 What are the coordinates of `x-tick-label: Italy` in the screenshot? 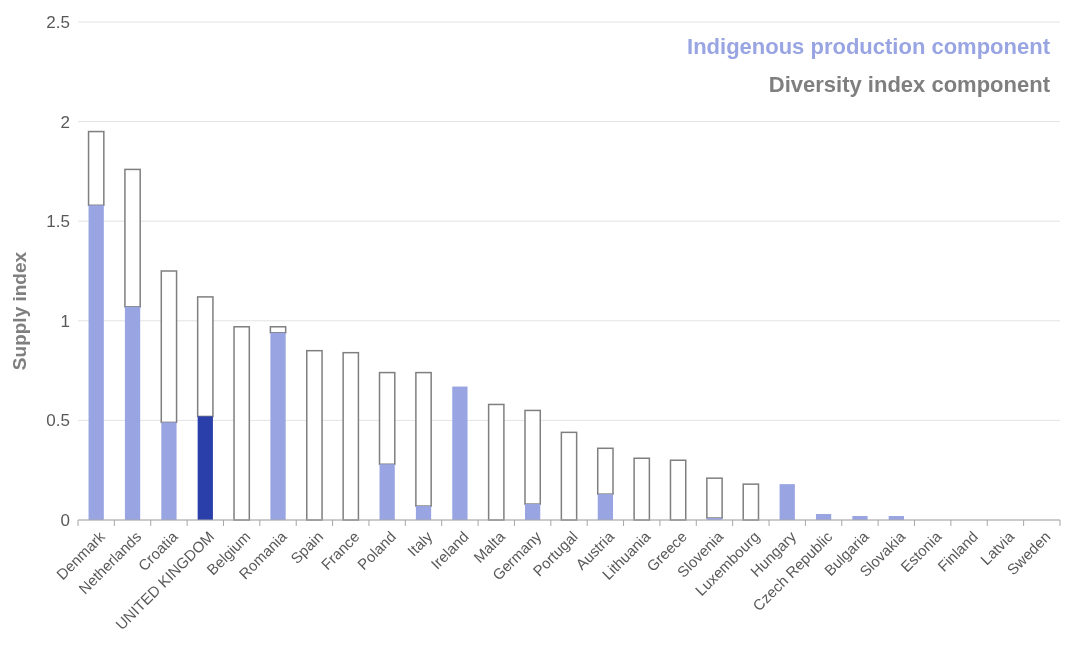 It's located at (419, 543).